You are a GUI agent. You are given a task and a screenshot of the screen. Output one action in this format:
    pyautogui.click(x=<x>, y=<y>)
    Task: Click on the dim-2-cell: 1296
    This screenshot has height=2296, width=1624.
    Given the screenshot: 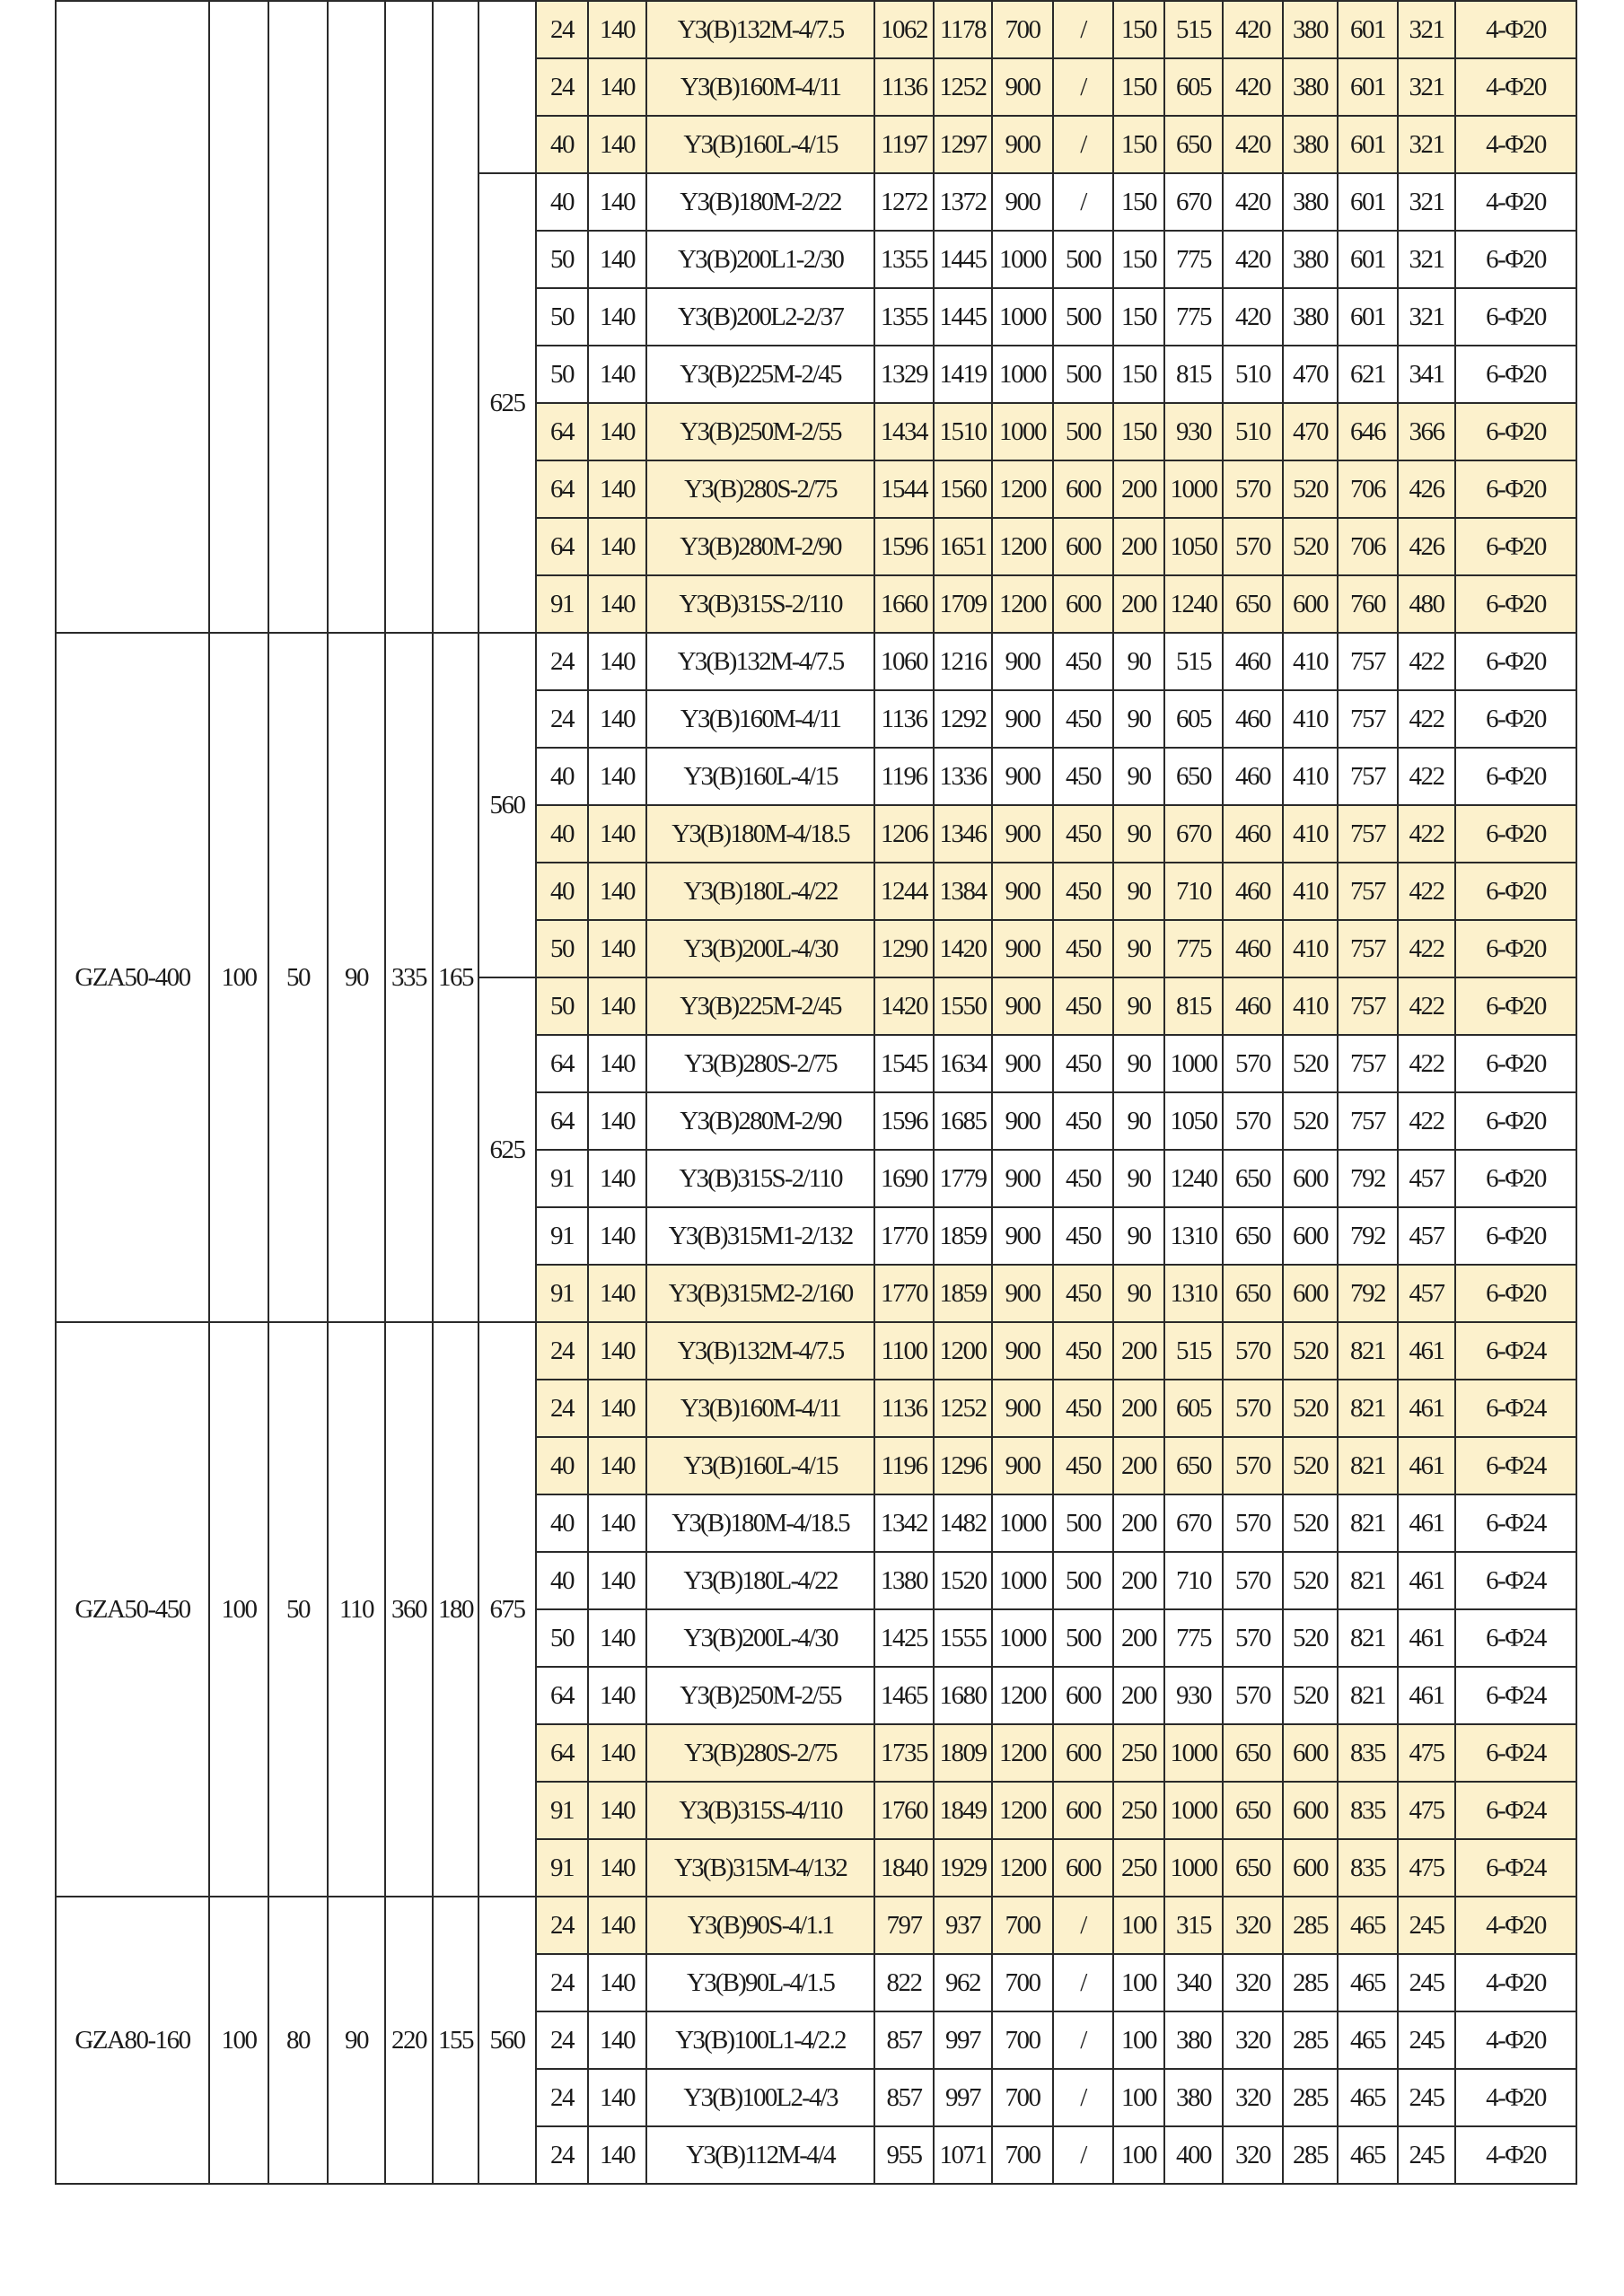 What is the action you would take?
    pyautogui.click(x=963, y=1465)
    